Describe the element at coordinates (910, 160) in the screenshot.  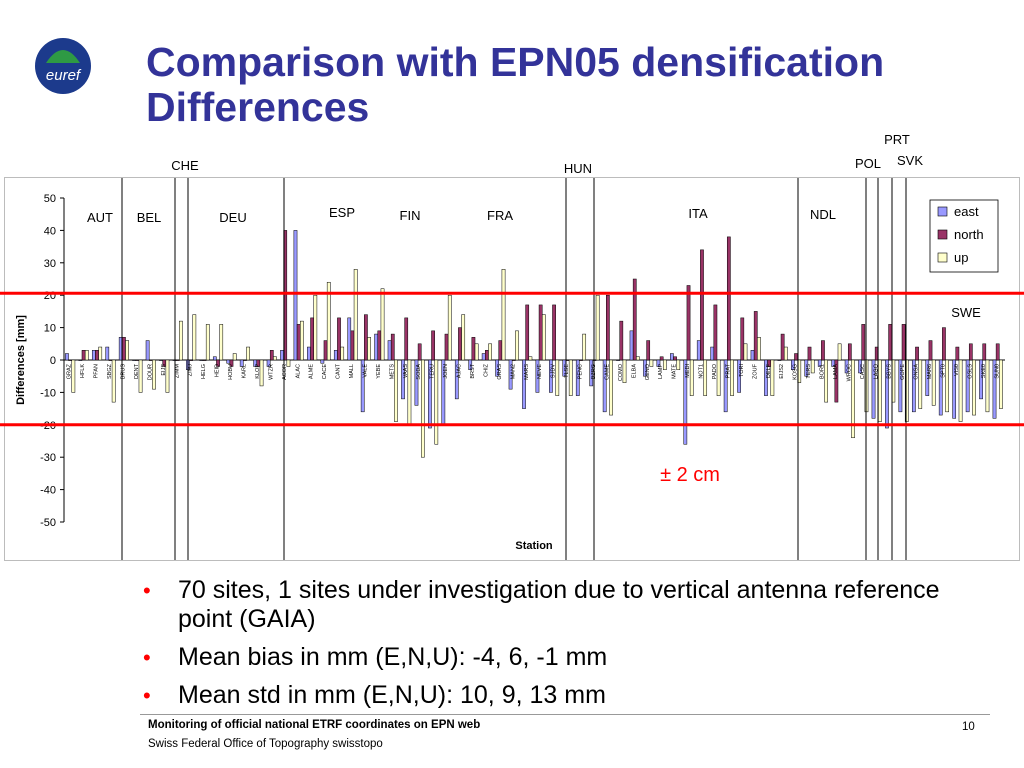
I see `country-label: SVK` at that location.